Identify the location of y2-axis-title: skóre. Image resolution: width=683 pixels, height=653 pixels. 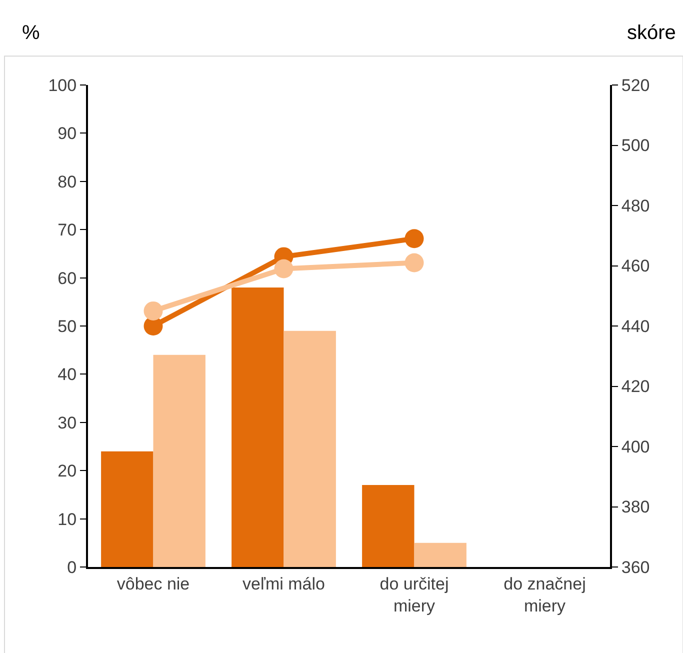
(651, 33).